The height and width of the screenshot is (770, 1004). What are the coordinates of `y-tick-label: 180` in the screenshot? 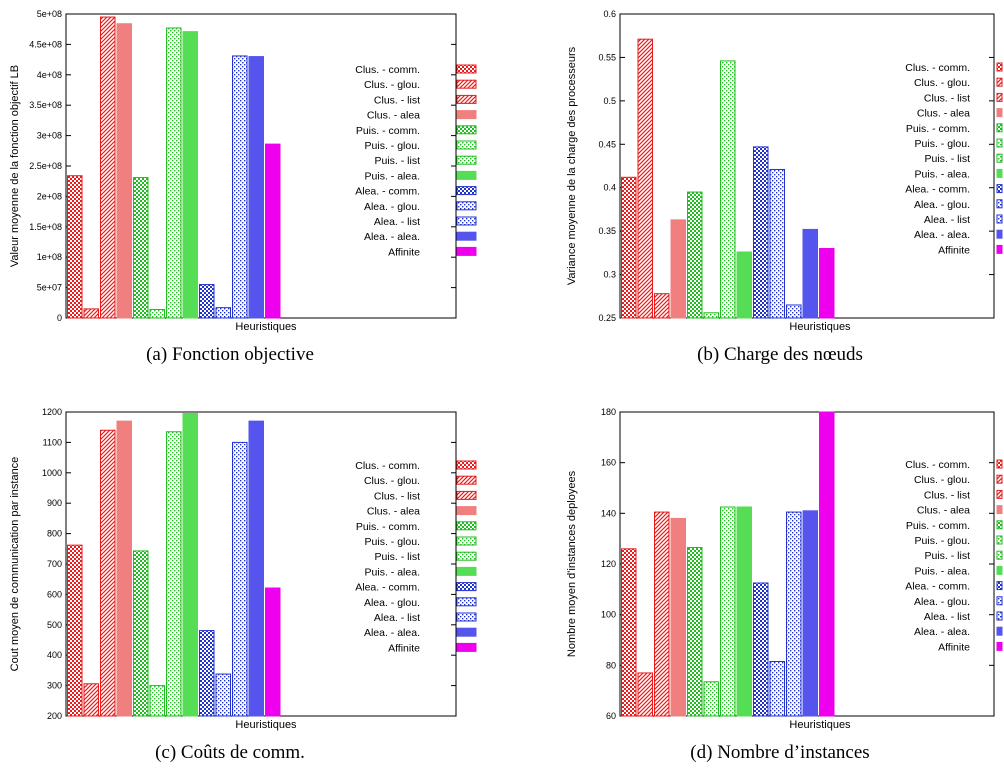 It's located at (608, 412).